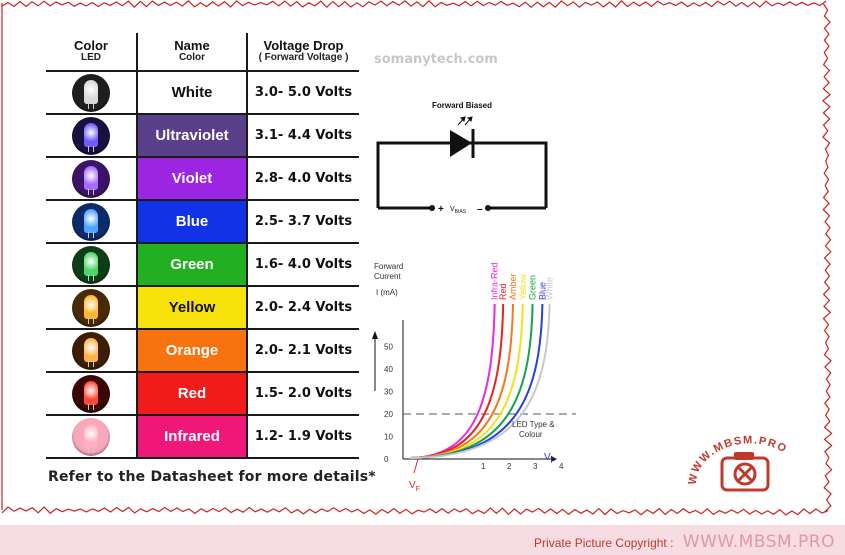  What do you see at coordinates (92, 52) in the screenshot?
I see `header-color: Color LED` at bounding box center [92, 52].